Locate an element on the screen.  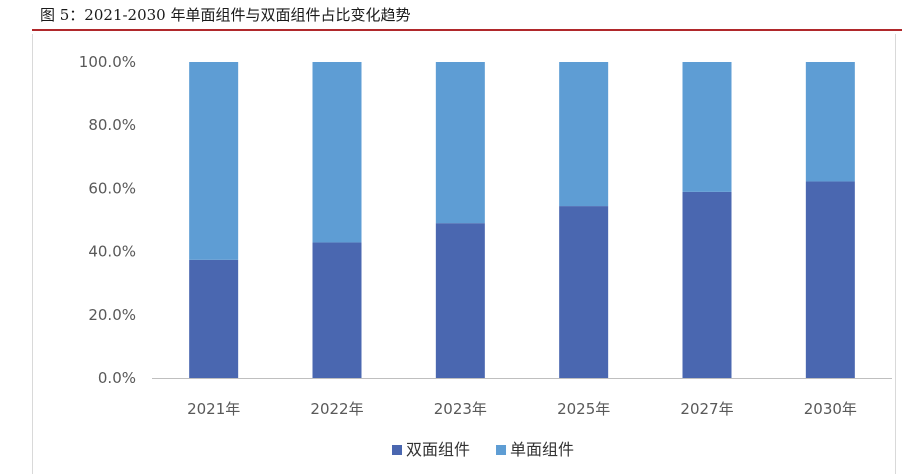
x-tick-label: 2022年 is located at coordinates (336, 409).